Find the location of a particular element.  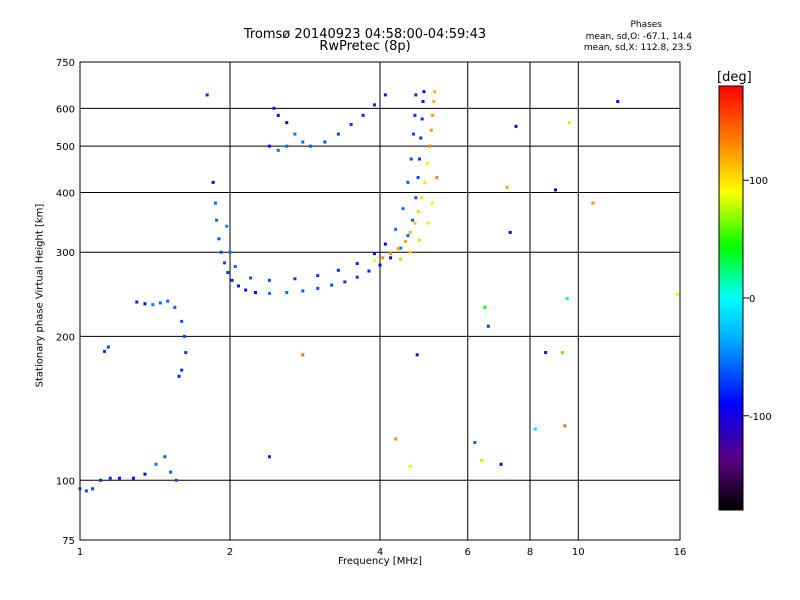

x-tick-label: 4 is located at coordinates (380, 552).